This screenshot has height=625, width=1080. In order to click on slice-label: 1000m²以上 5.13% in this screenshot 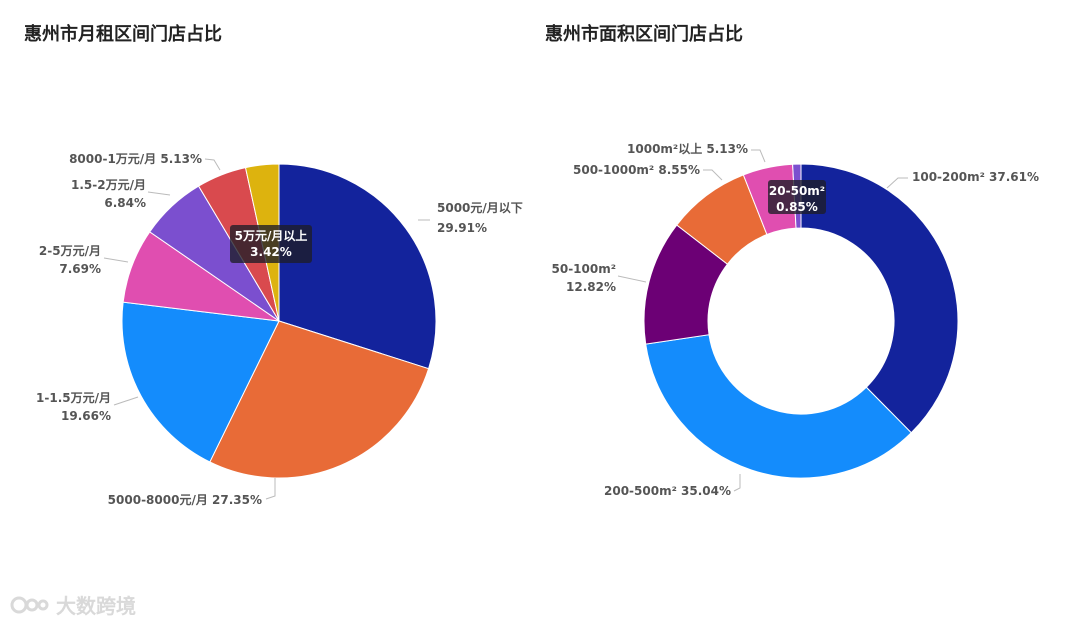, I will do `click(687, 148)`.